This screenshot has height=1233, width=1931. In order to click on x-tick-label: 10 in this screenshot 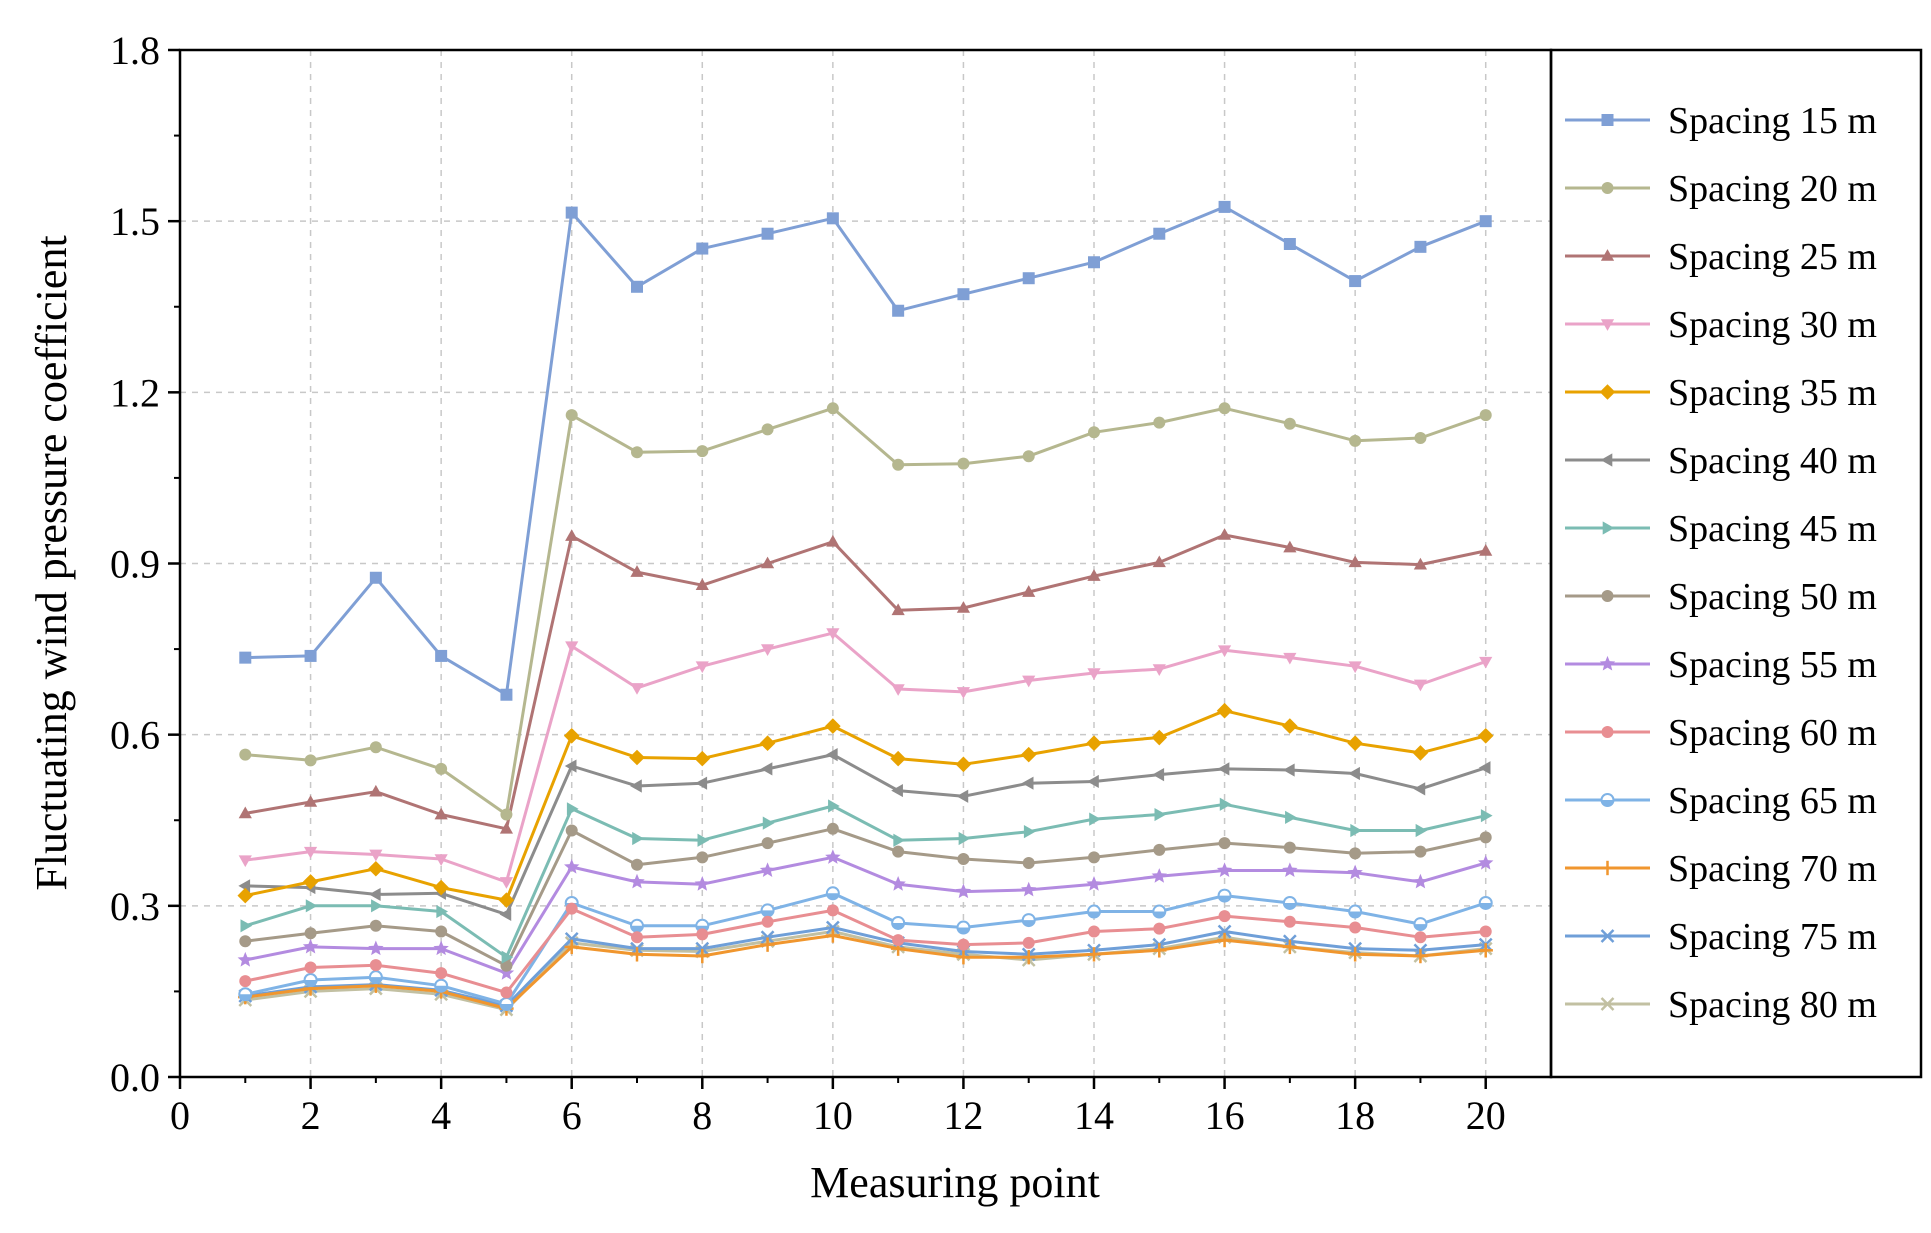, I will do `click(833, 1115)`.